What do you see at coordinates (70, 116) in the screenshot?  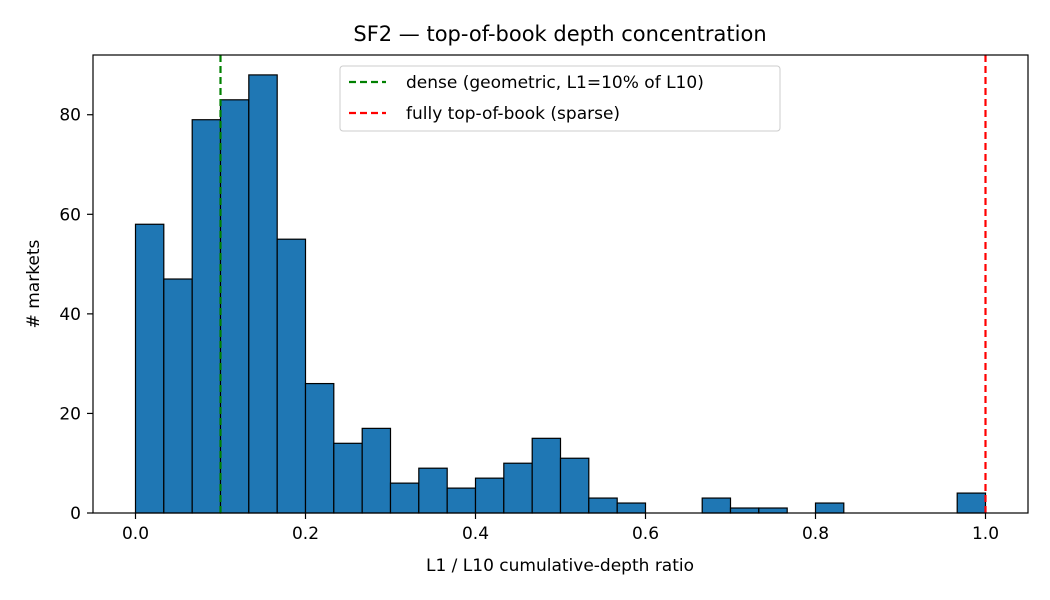 I see `y-tick-label: 80` at bounding box center [70, 116].